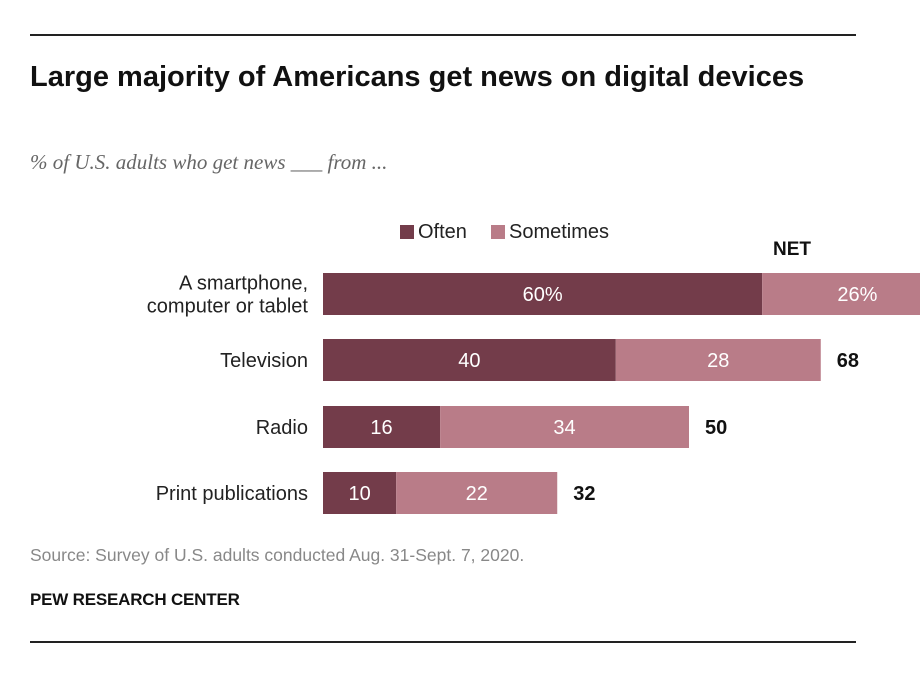 This screenshot has width=920, height=684. Describe the element at coordinates (443, 35) in the screenshot. I see `top-rule` at that location.